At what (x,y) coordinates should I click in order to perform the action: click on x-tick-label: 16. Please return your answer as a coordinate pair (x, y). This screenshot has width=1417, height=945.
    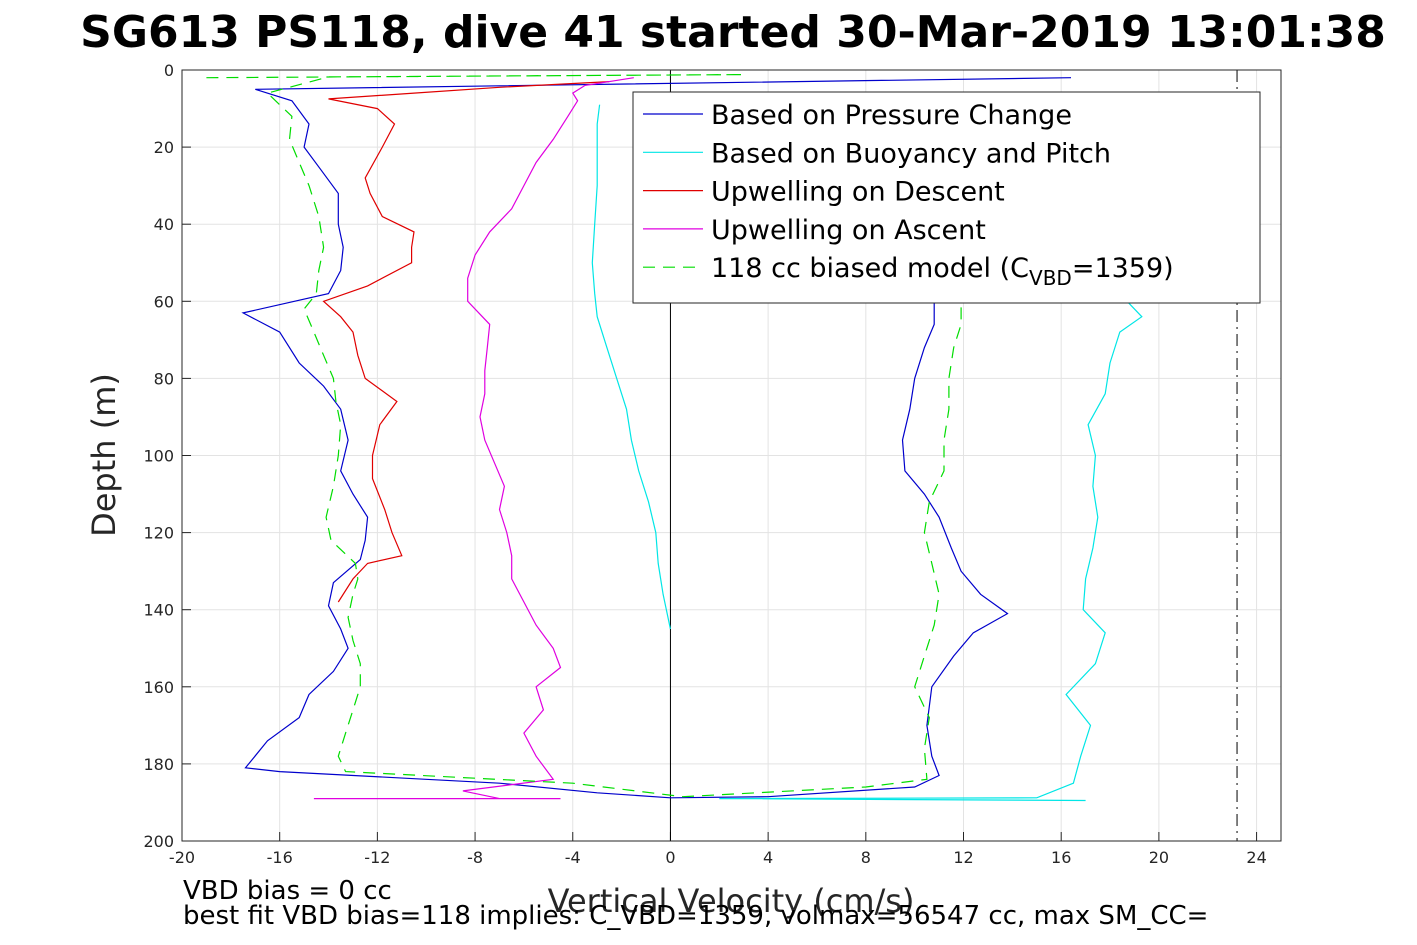
    Looking at the image, I should click on (1061, 857).